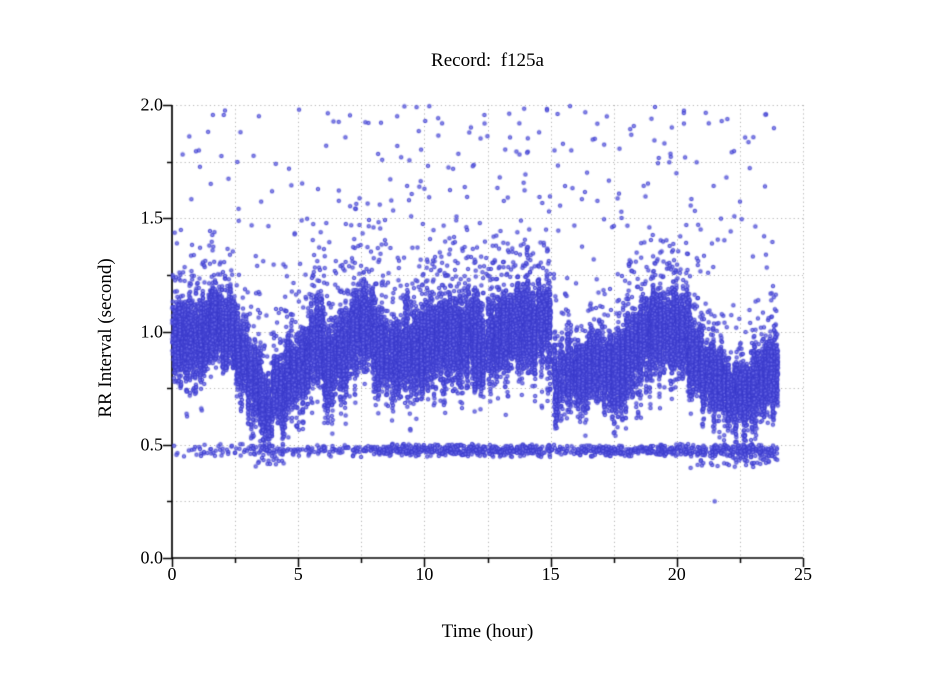 The height and width of the screenshot is (697, 949). I want to click on x-tick-label: 15, so click(550, 574).